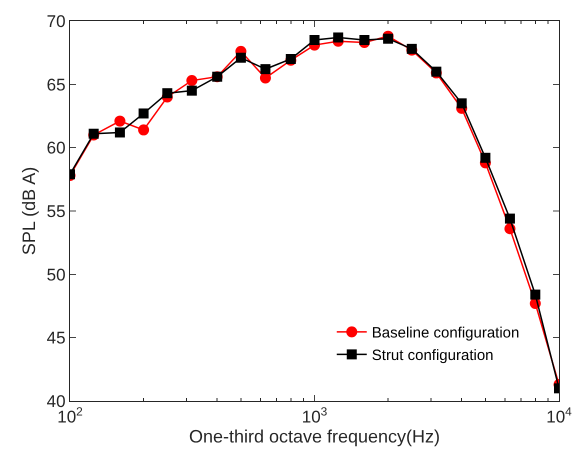 Image resolution: width=584 pixels, height=461 pixels. What do you see at coordinates (56, 21) in the screenshot?
I see `y-tick-label: 70` at bounding box center [56, 21].